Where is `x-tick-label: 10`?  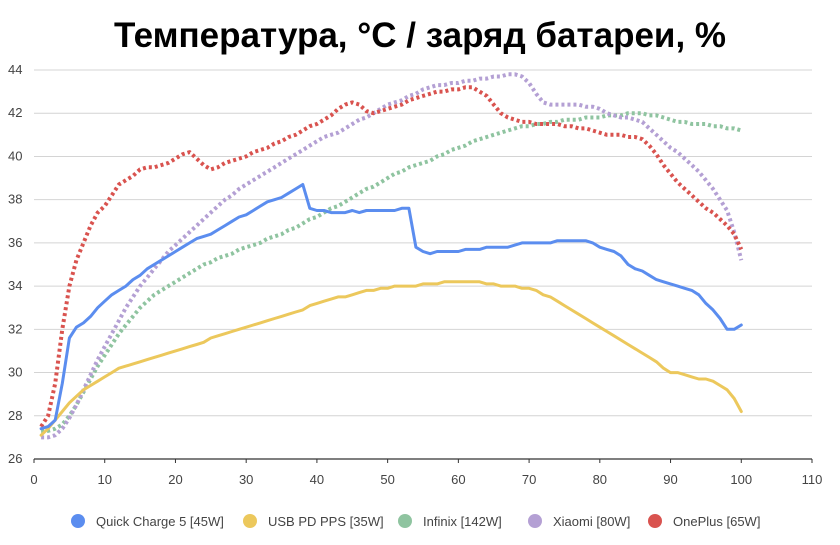
x-tick-label: 10 is located at coordinates (104, 479).